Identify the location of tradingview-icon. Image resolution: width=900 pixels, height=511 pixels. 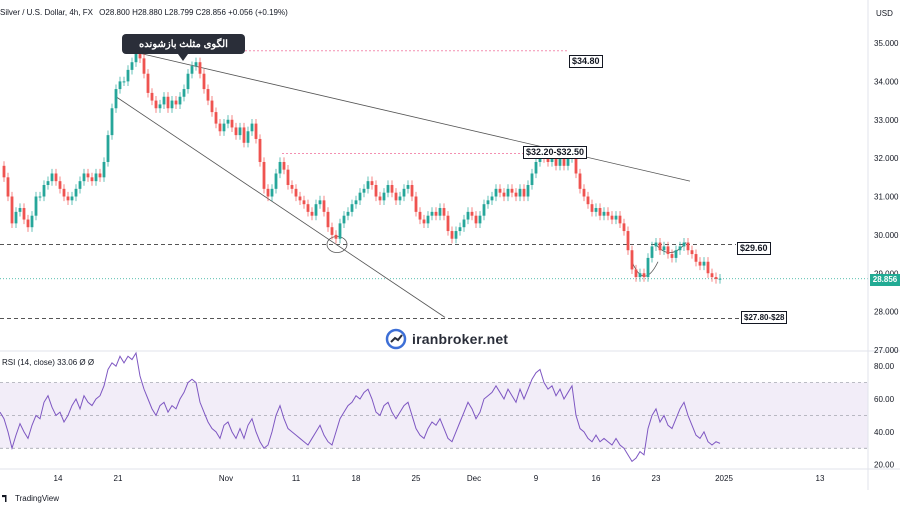
(4, 498).